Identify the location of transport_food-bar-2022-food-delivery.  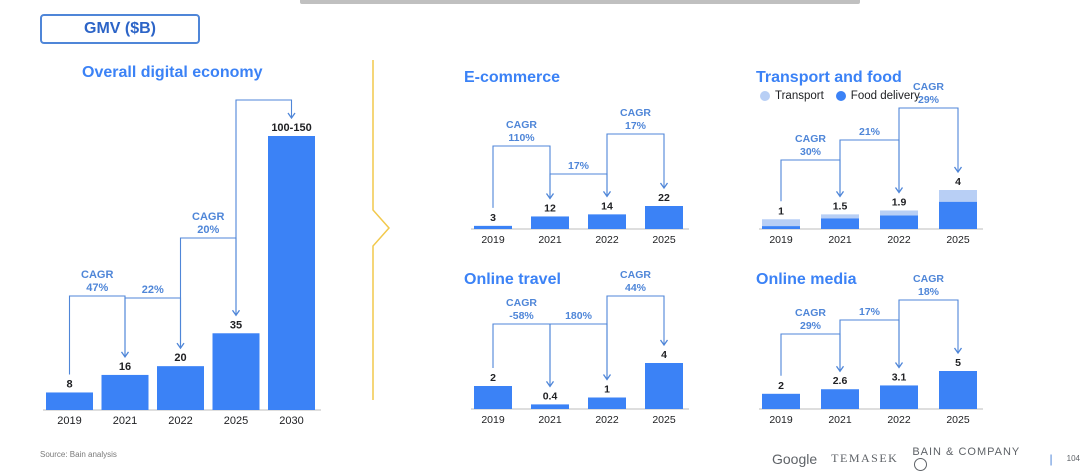
(899, 222).